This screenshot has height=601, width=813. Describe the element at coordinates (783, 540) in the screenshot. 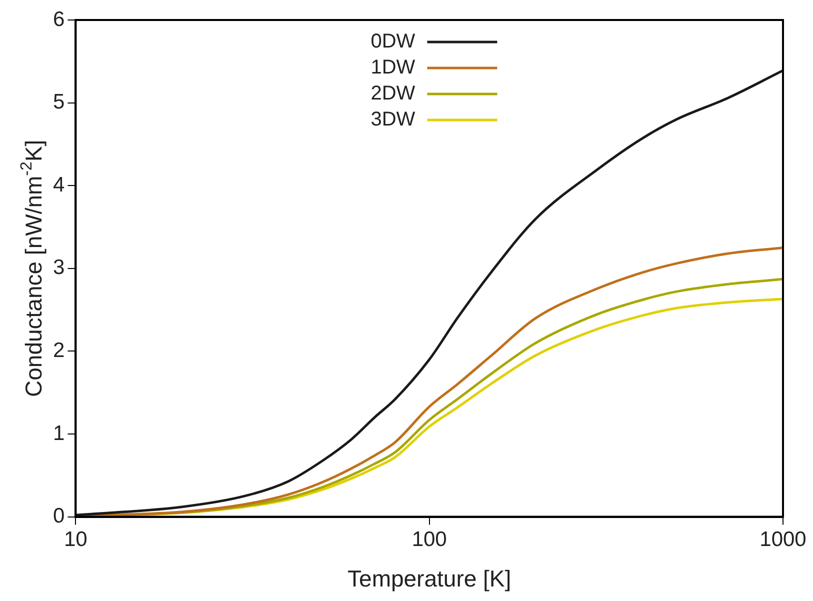

I see `x-tick-label: 1000` at that location.